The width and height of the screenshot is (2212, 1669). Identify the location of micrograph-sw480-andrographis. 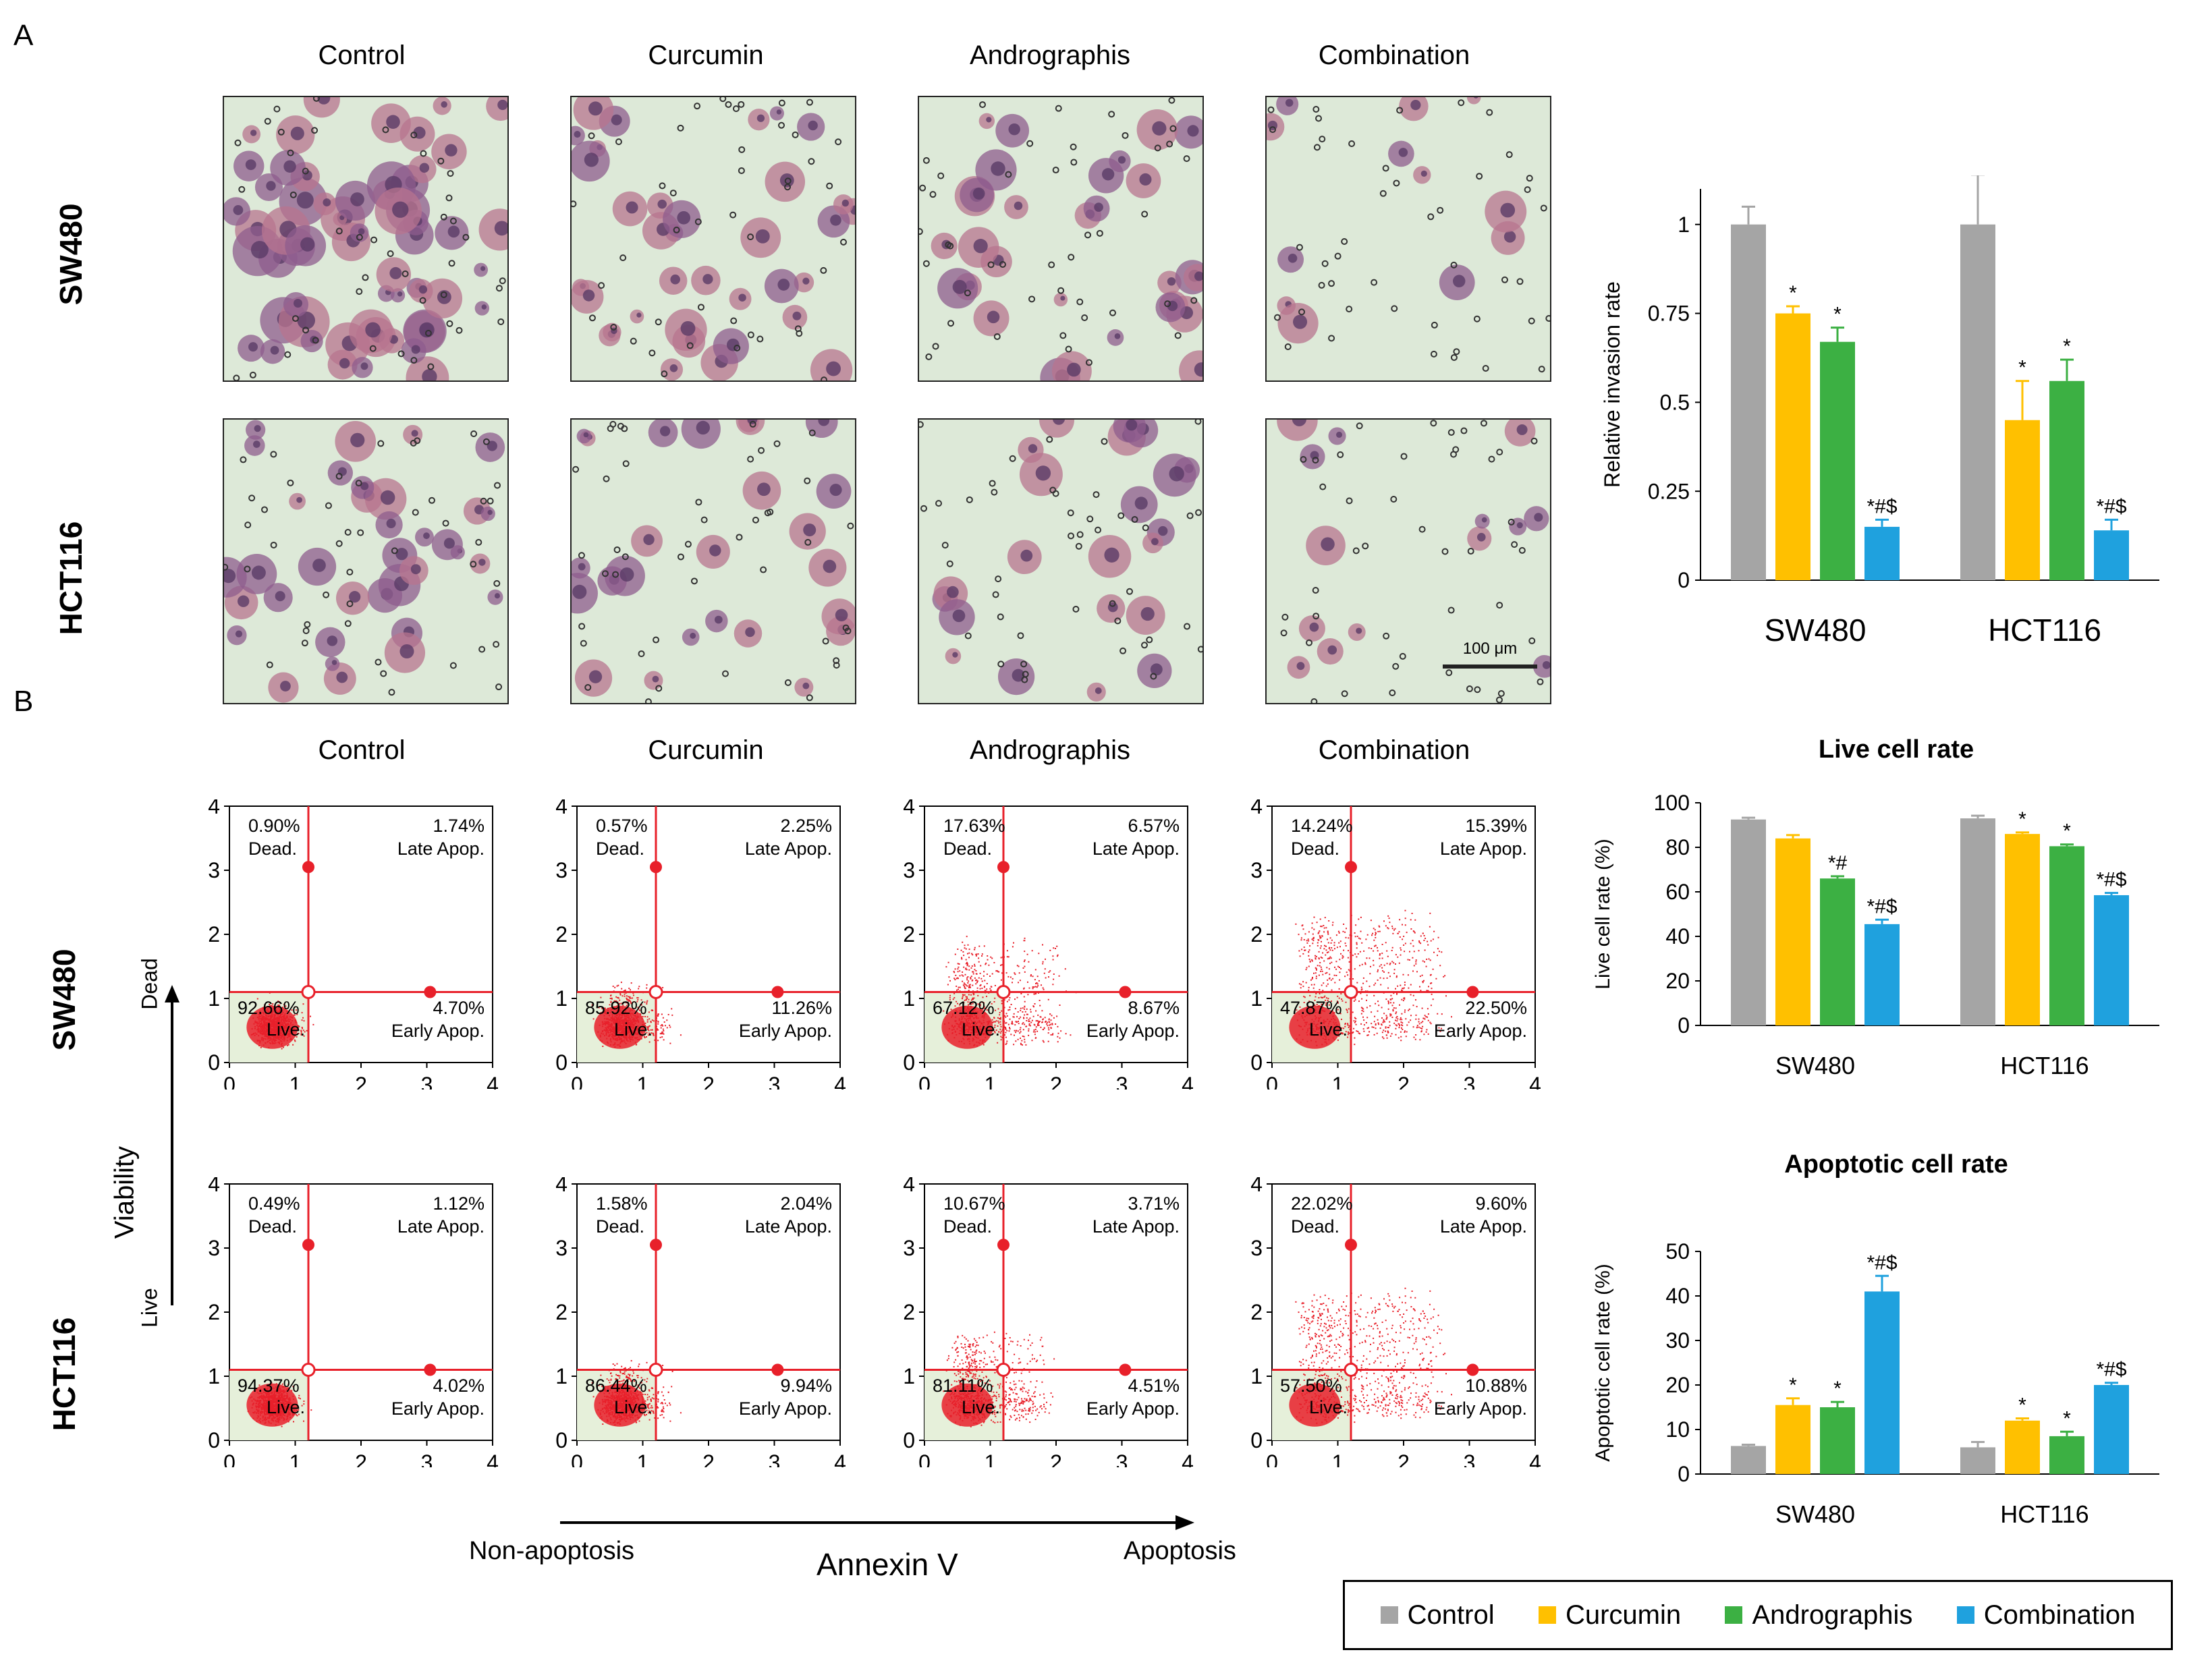
(1061, 239).